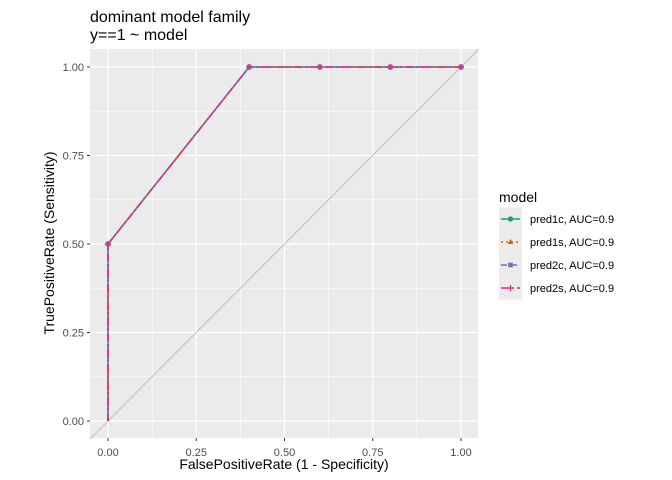 Image resolution: width=672 pixels, height=480 pixels. Describe the element at coordinates (572, 289) in the screenshot. I see `legend-label: pred2s, AUC=0.9` at that location.